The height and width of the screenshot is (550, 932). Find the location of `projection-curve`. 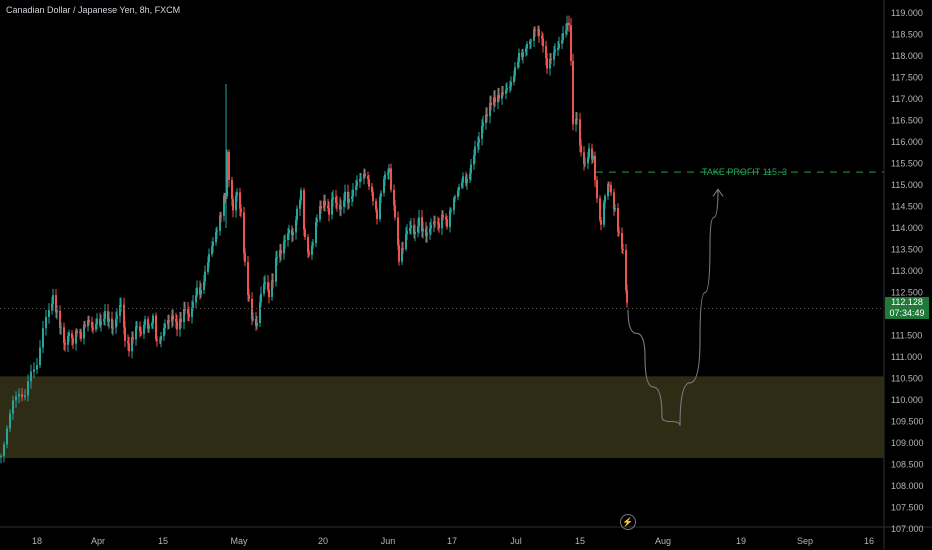

projection-curve is located at coordinates (673, 307).